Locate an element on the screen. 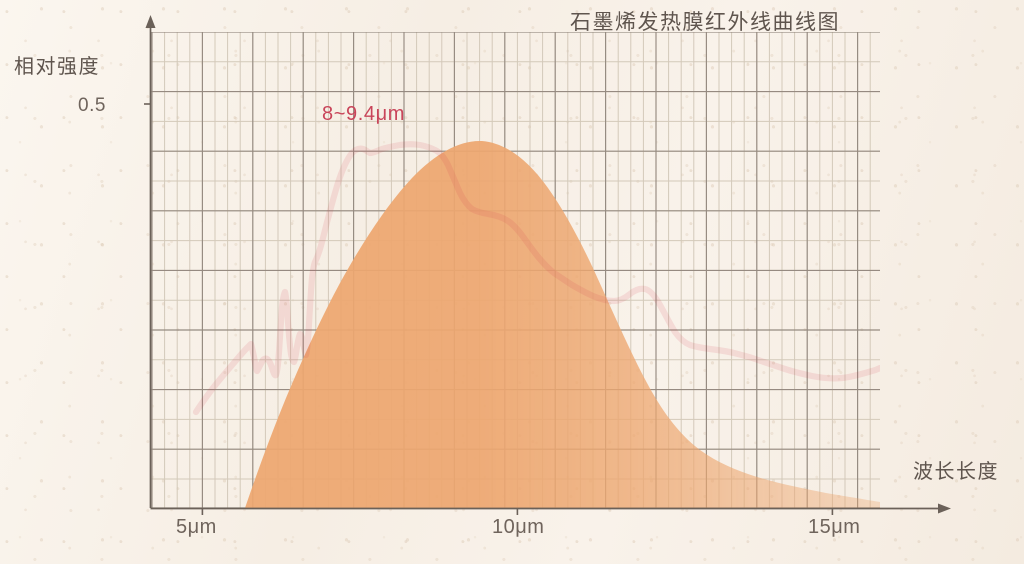  x-tick-label-15um: 15μm is located at coordinates (834, 527).